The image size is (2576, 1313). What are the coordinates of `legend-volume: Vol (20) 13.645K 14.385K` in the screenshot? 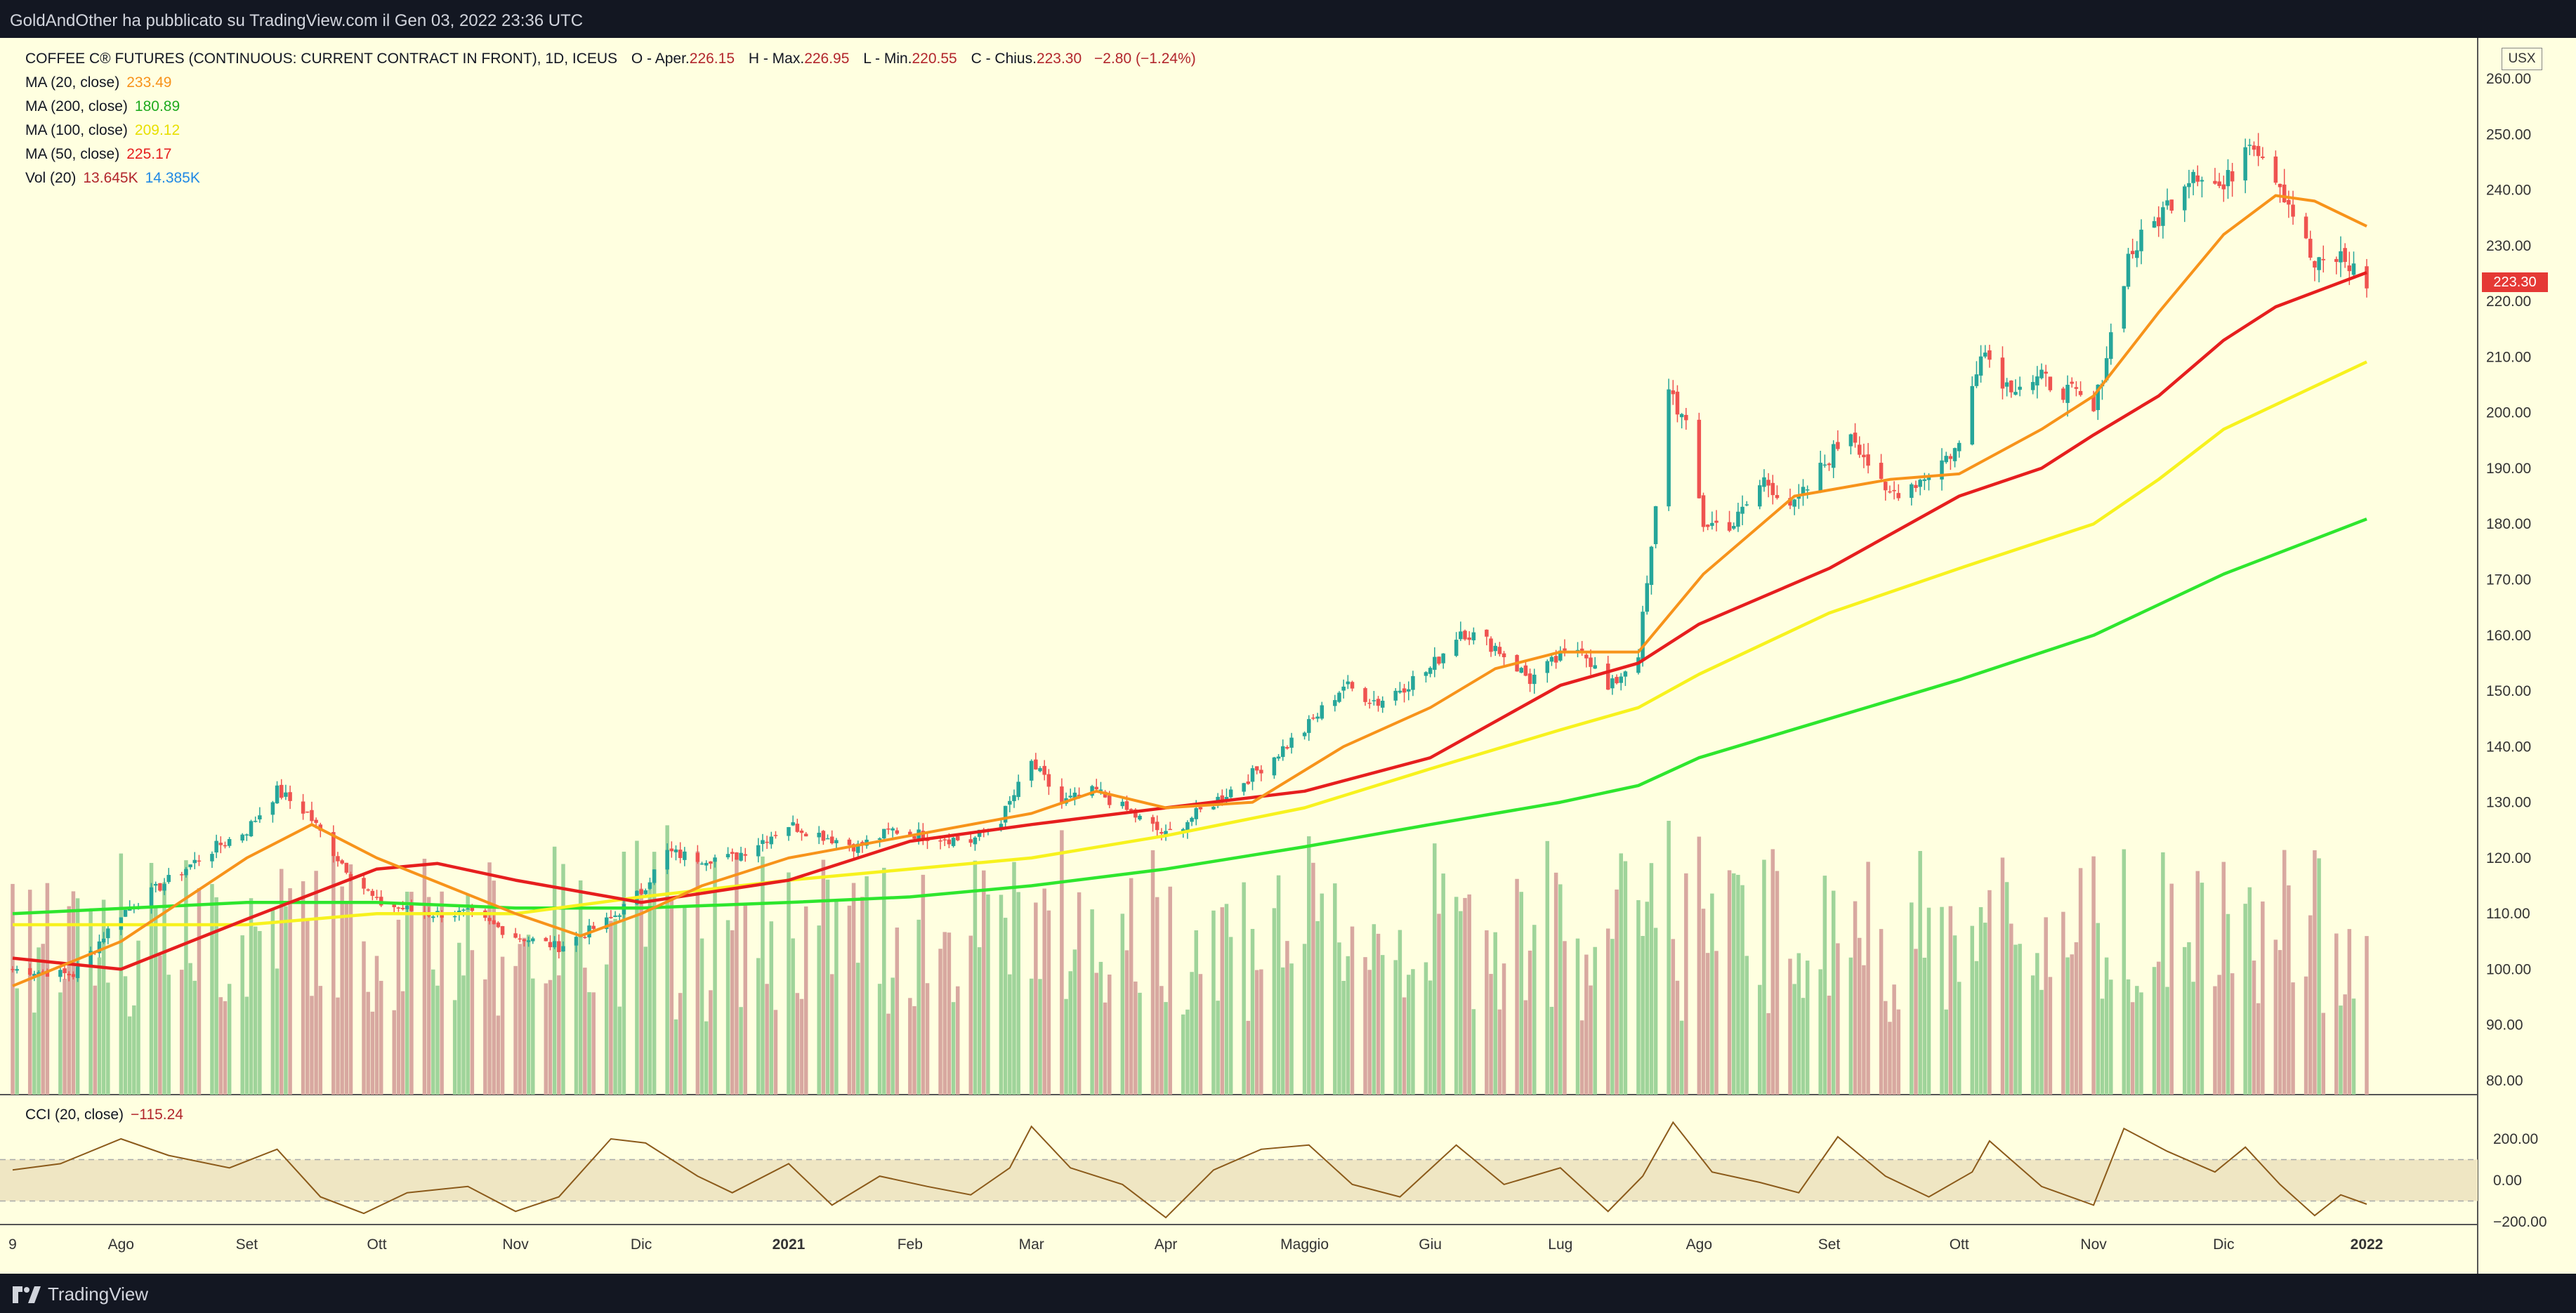 It's located at (113, 178).